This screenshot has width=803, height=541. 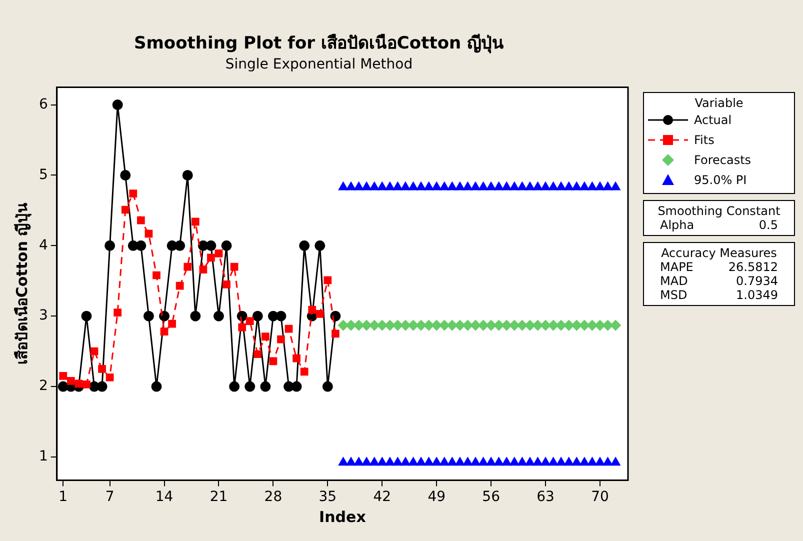 I want to click on x-tick-label: 1, so click(x=63, y=497).